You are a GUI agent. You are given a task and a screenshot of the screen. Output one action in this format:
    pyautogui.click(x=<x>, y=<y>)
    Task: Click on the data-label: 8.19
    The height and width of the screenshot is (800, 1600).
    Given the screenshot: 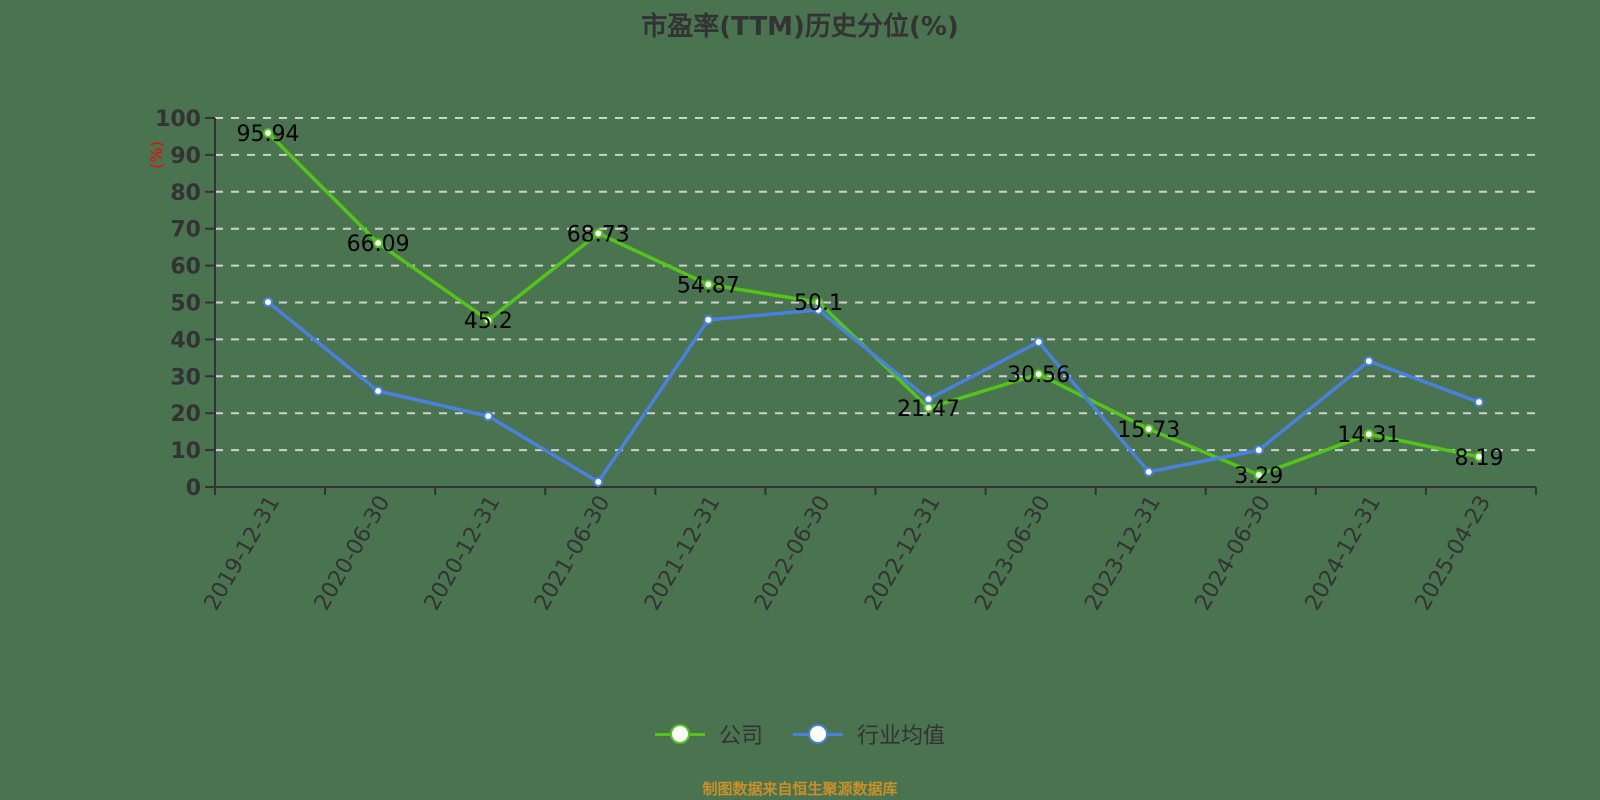 What is the action you would take?
    pyautogui.click(x=1478, y=458)
    